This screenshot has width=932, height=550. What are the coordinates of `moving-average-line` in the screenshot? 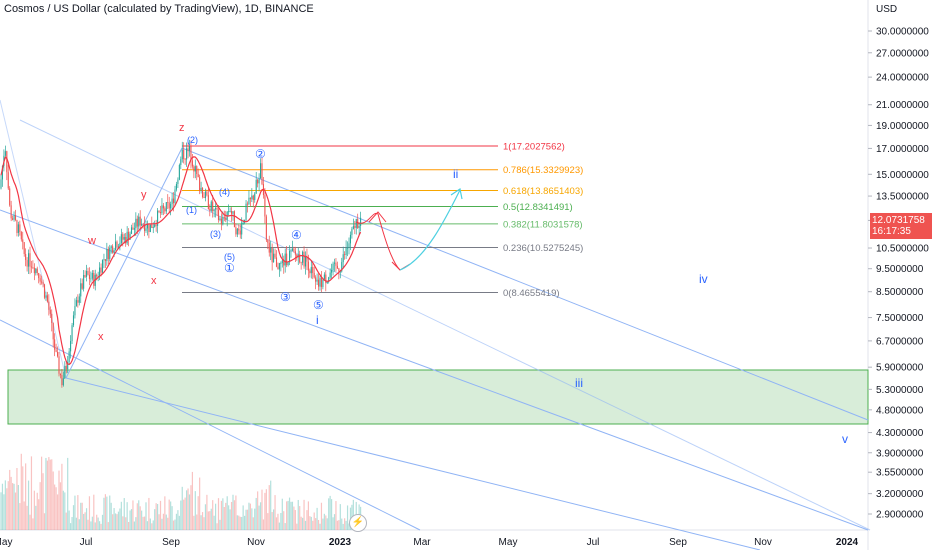 It's located at (181, 261).